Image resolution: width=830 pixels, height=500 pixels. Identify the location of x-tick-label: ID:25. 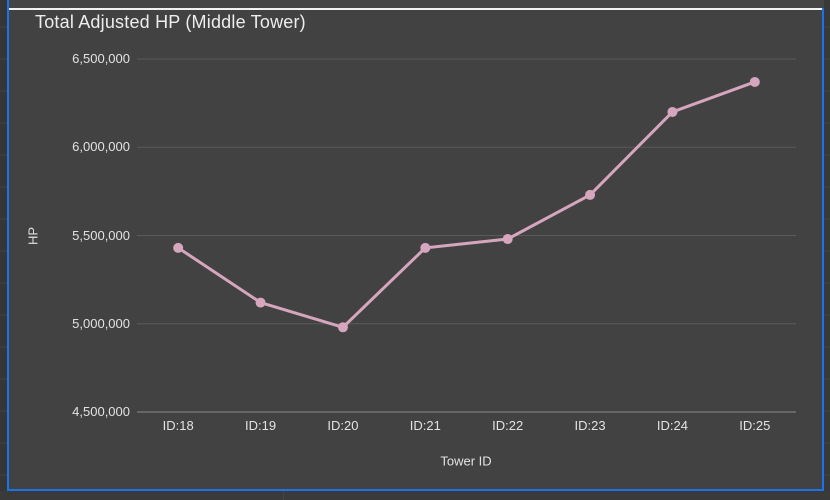
(755, 425).